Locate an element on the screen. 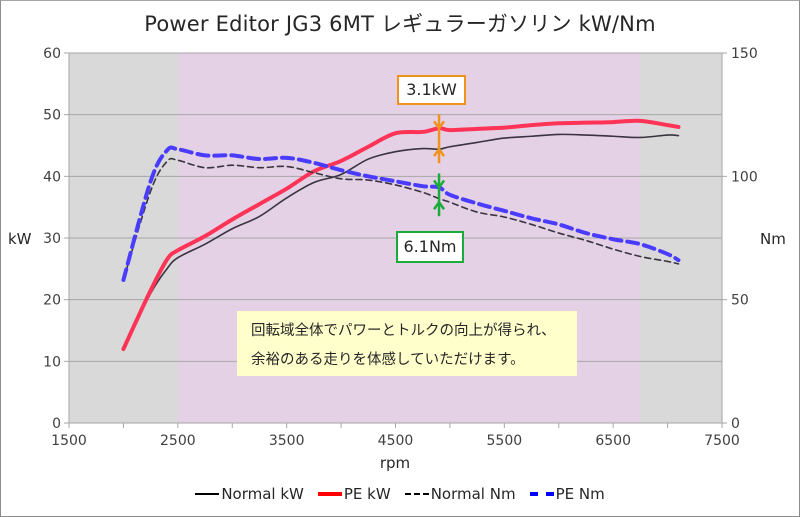 The image size is (800, 517). kw-gain-callout: 3.1kW is located at coordinates (431, 90).